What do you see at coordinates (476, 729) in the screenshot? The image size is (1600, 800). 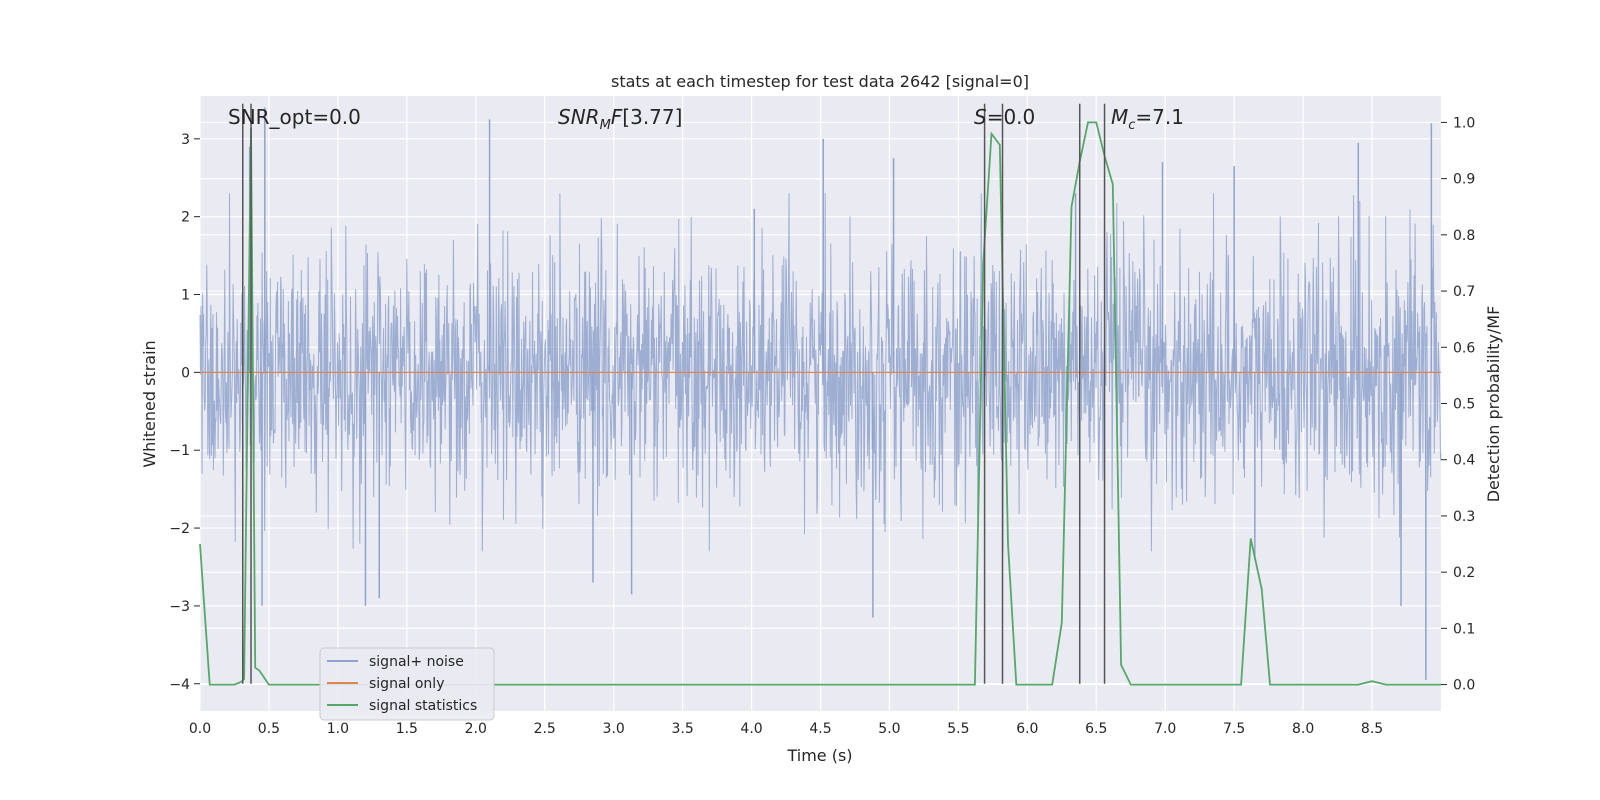 I see `x-tick-label: 2.0` at bounding box center [476, 729].